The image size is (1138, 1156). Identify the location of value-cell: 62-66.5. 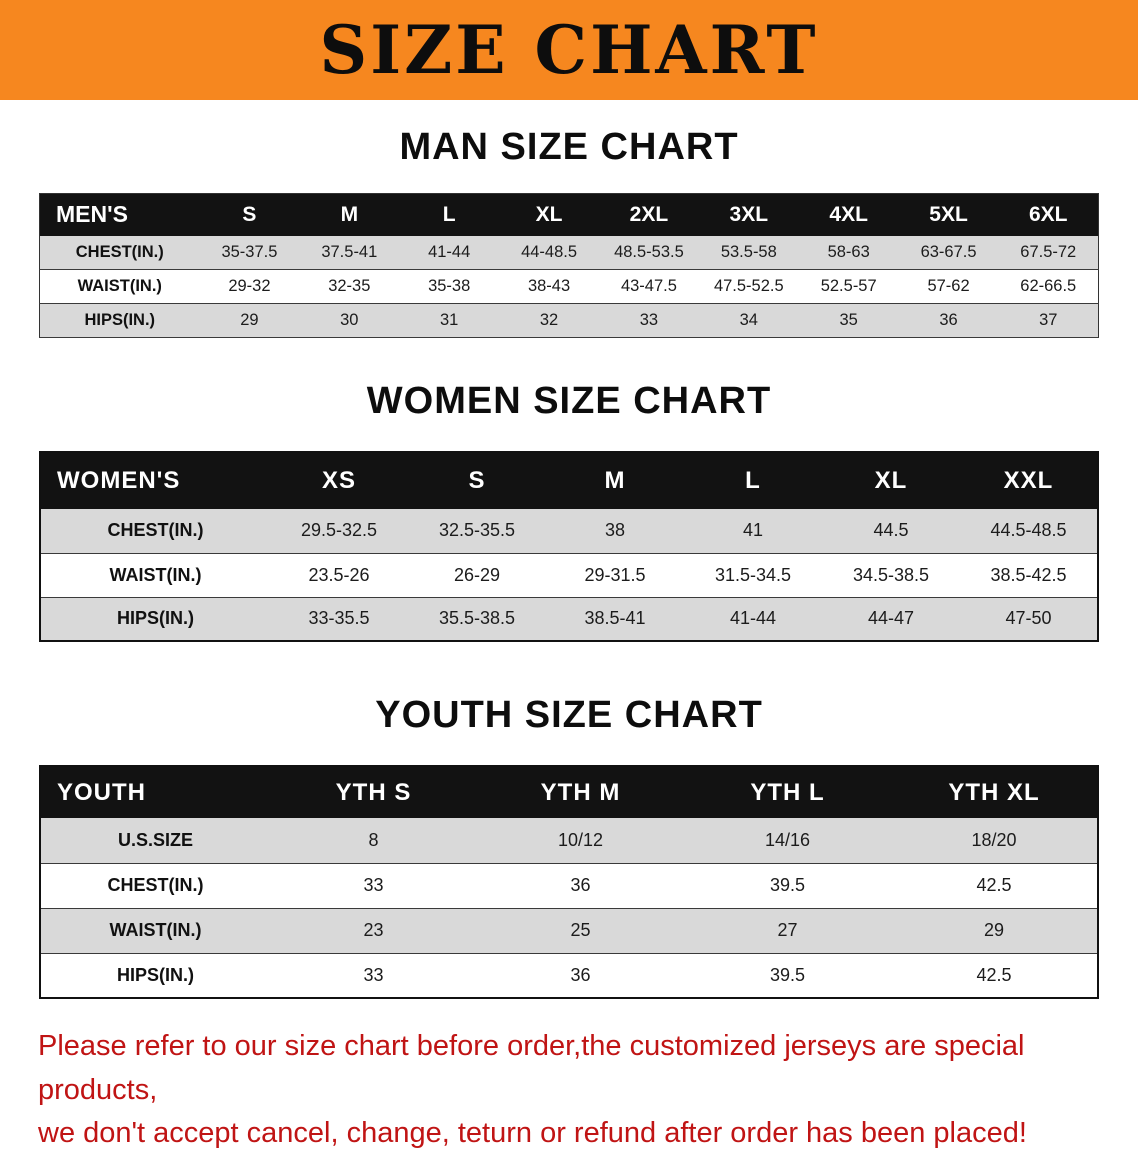
(1048, 286).